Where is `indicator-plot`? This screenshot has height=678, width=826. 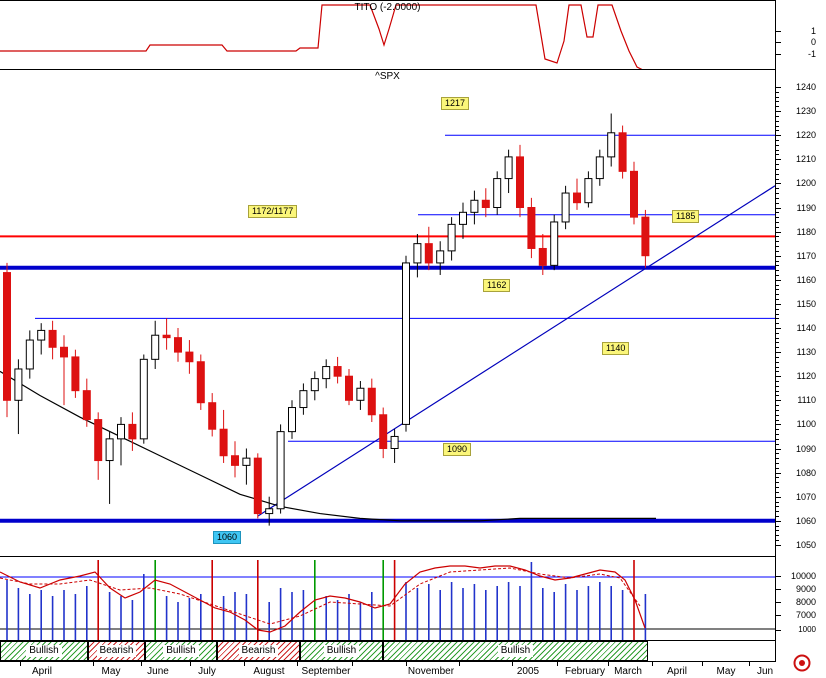 indicator-plot is located at coordinates (387, 35).